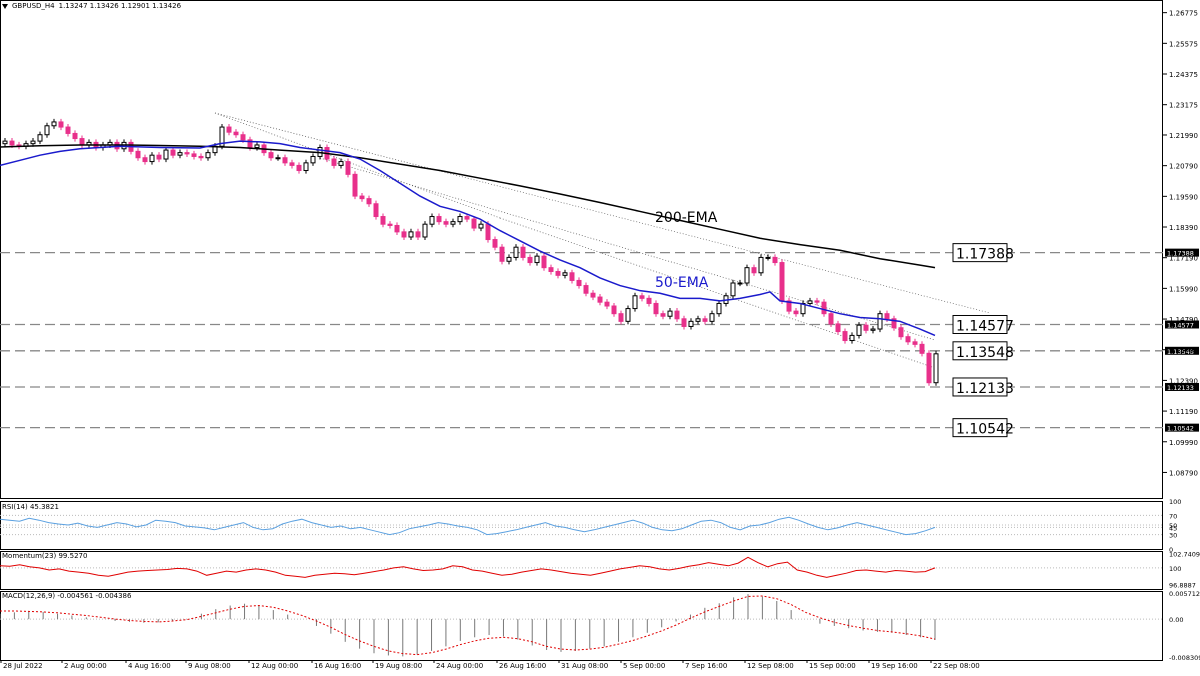 The height and width of the screenshot is (676, 1200). What do you see at coordinates (1183, 14) in the screenshot?
I see `price-tick-label: 1.26775` at bounding box center [1183, 14].